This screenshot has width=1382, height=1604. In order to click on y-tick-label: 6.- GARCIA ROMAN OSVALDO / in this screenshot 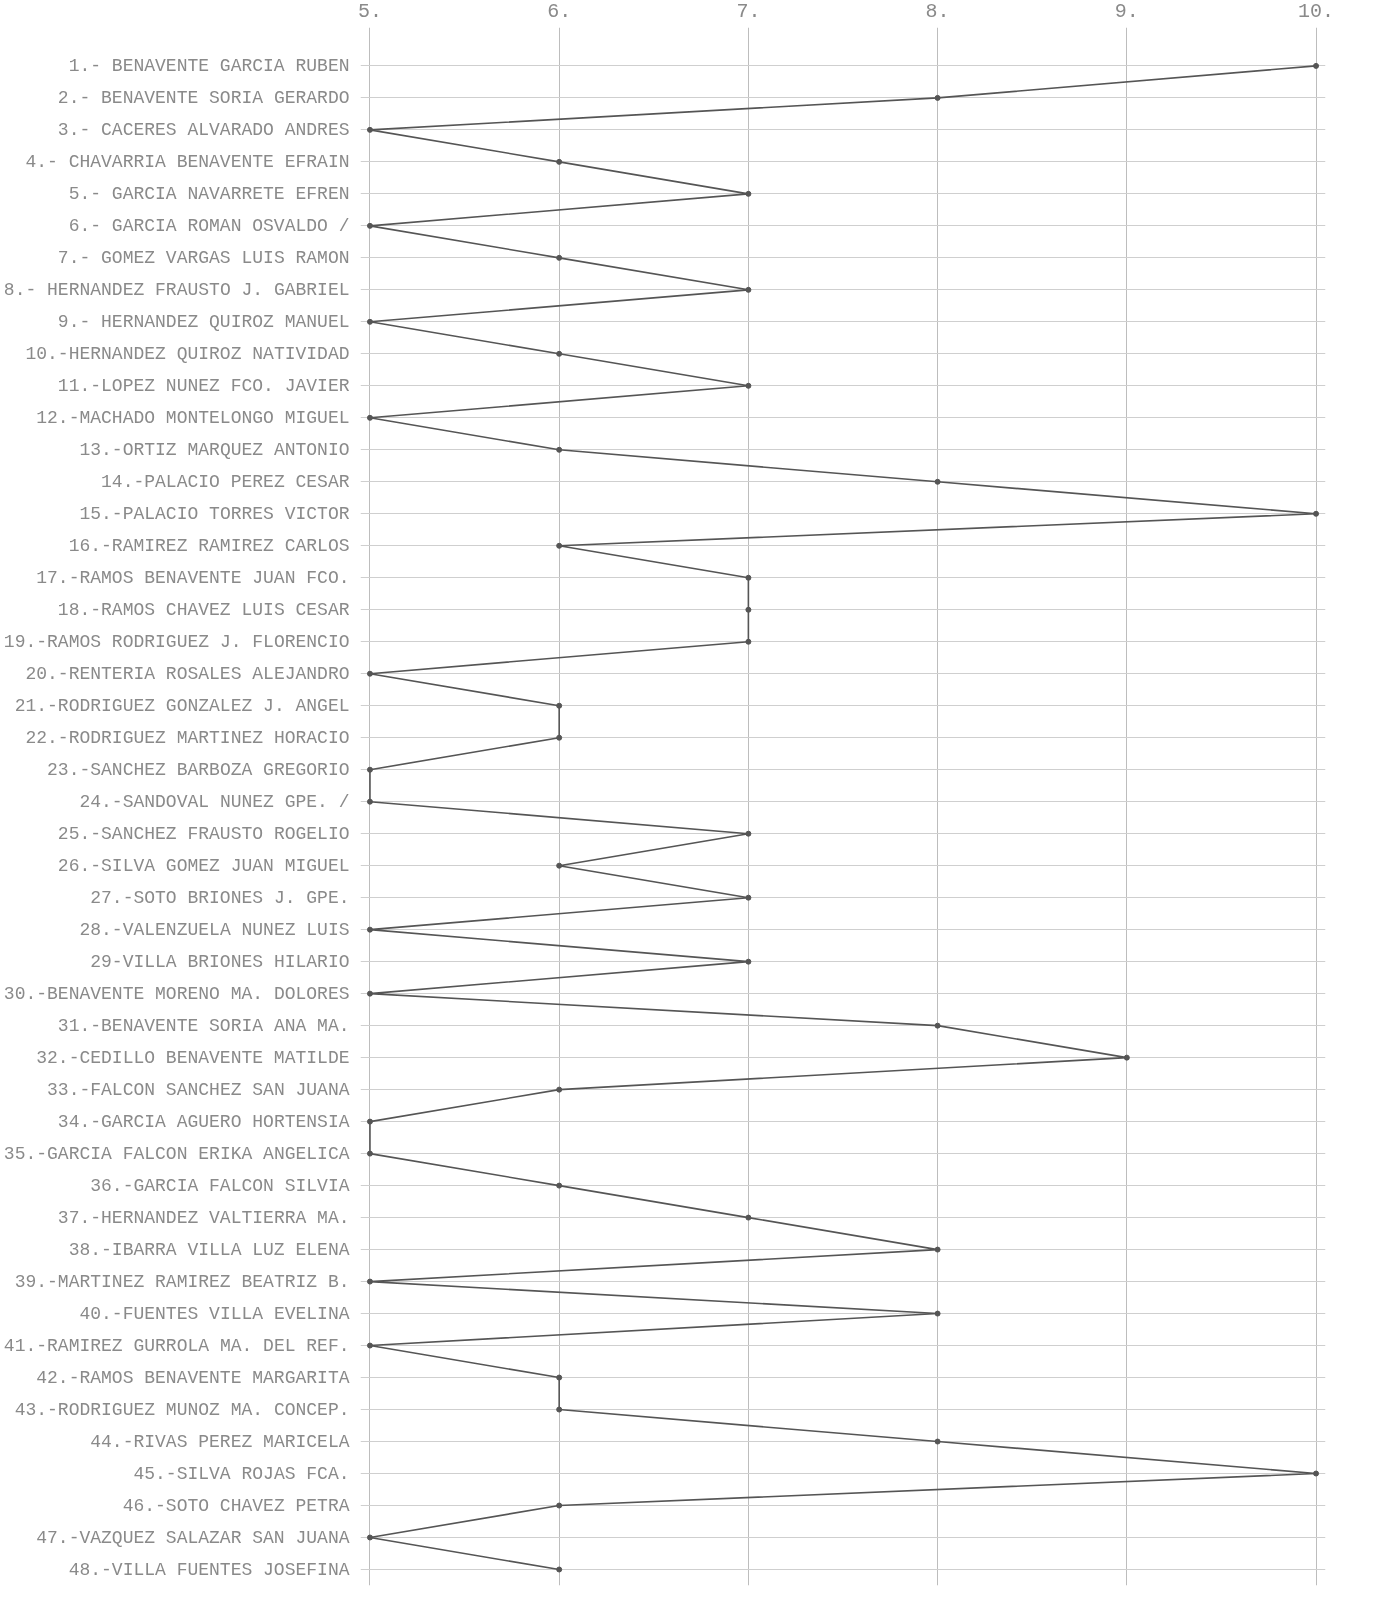, I will do `click(209, 225)`.